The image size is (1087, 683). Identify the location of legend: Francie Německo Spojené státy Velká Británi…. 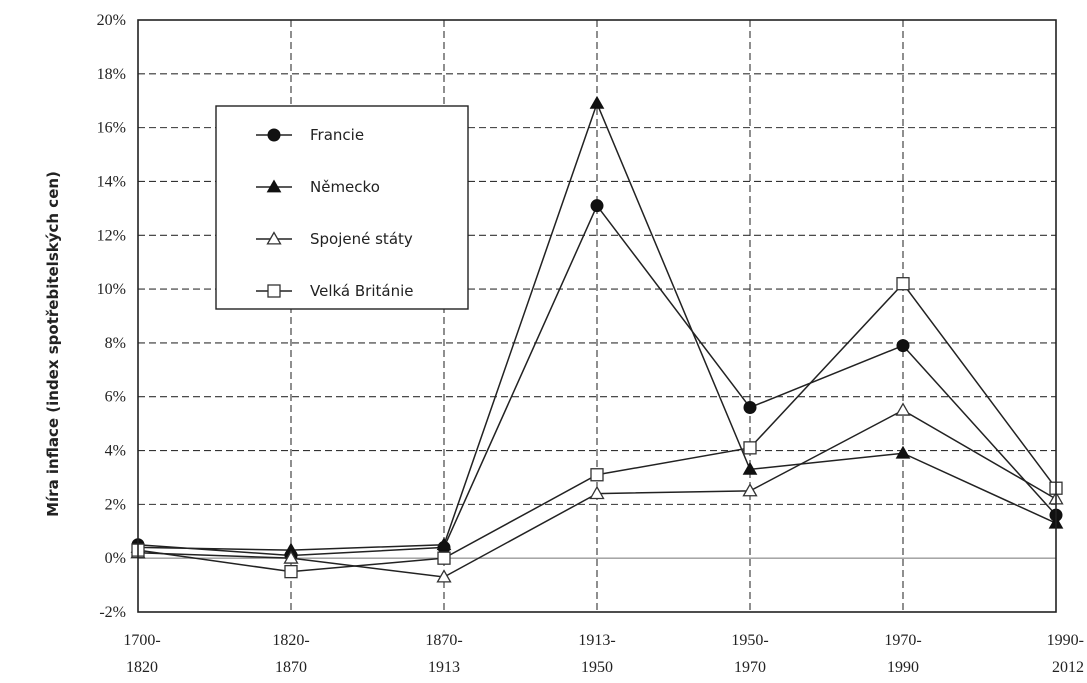
(342, 207).